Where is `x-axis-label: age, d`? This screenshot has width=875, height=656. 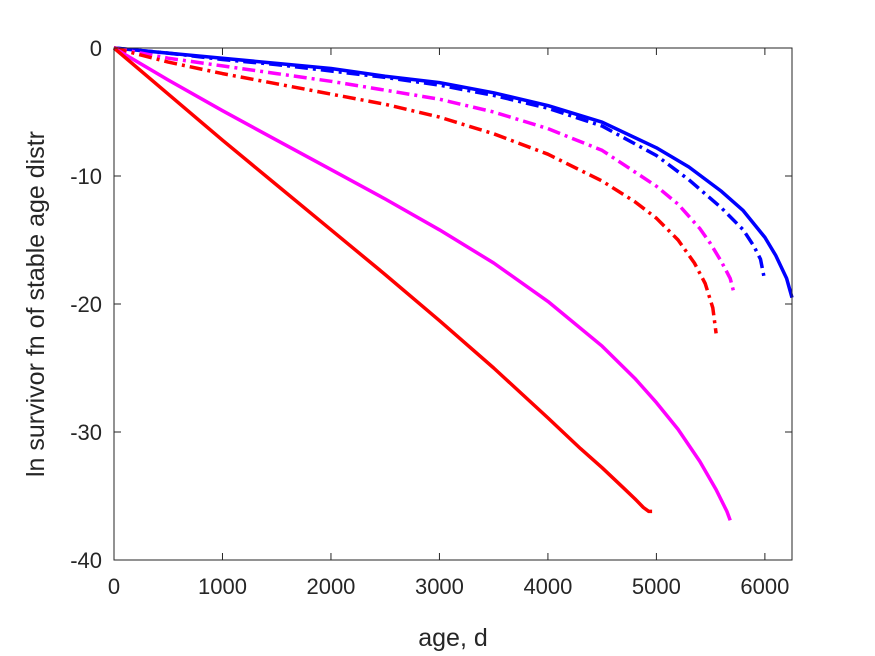 x-axis-label: age, d is located at coordinates (453, 638).